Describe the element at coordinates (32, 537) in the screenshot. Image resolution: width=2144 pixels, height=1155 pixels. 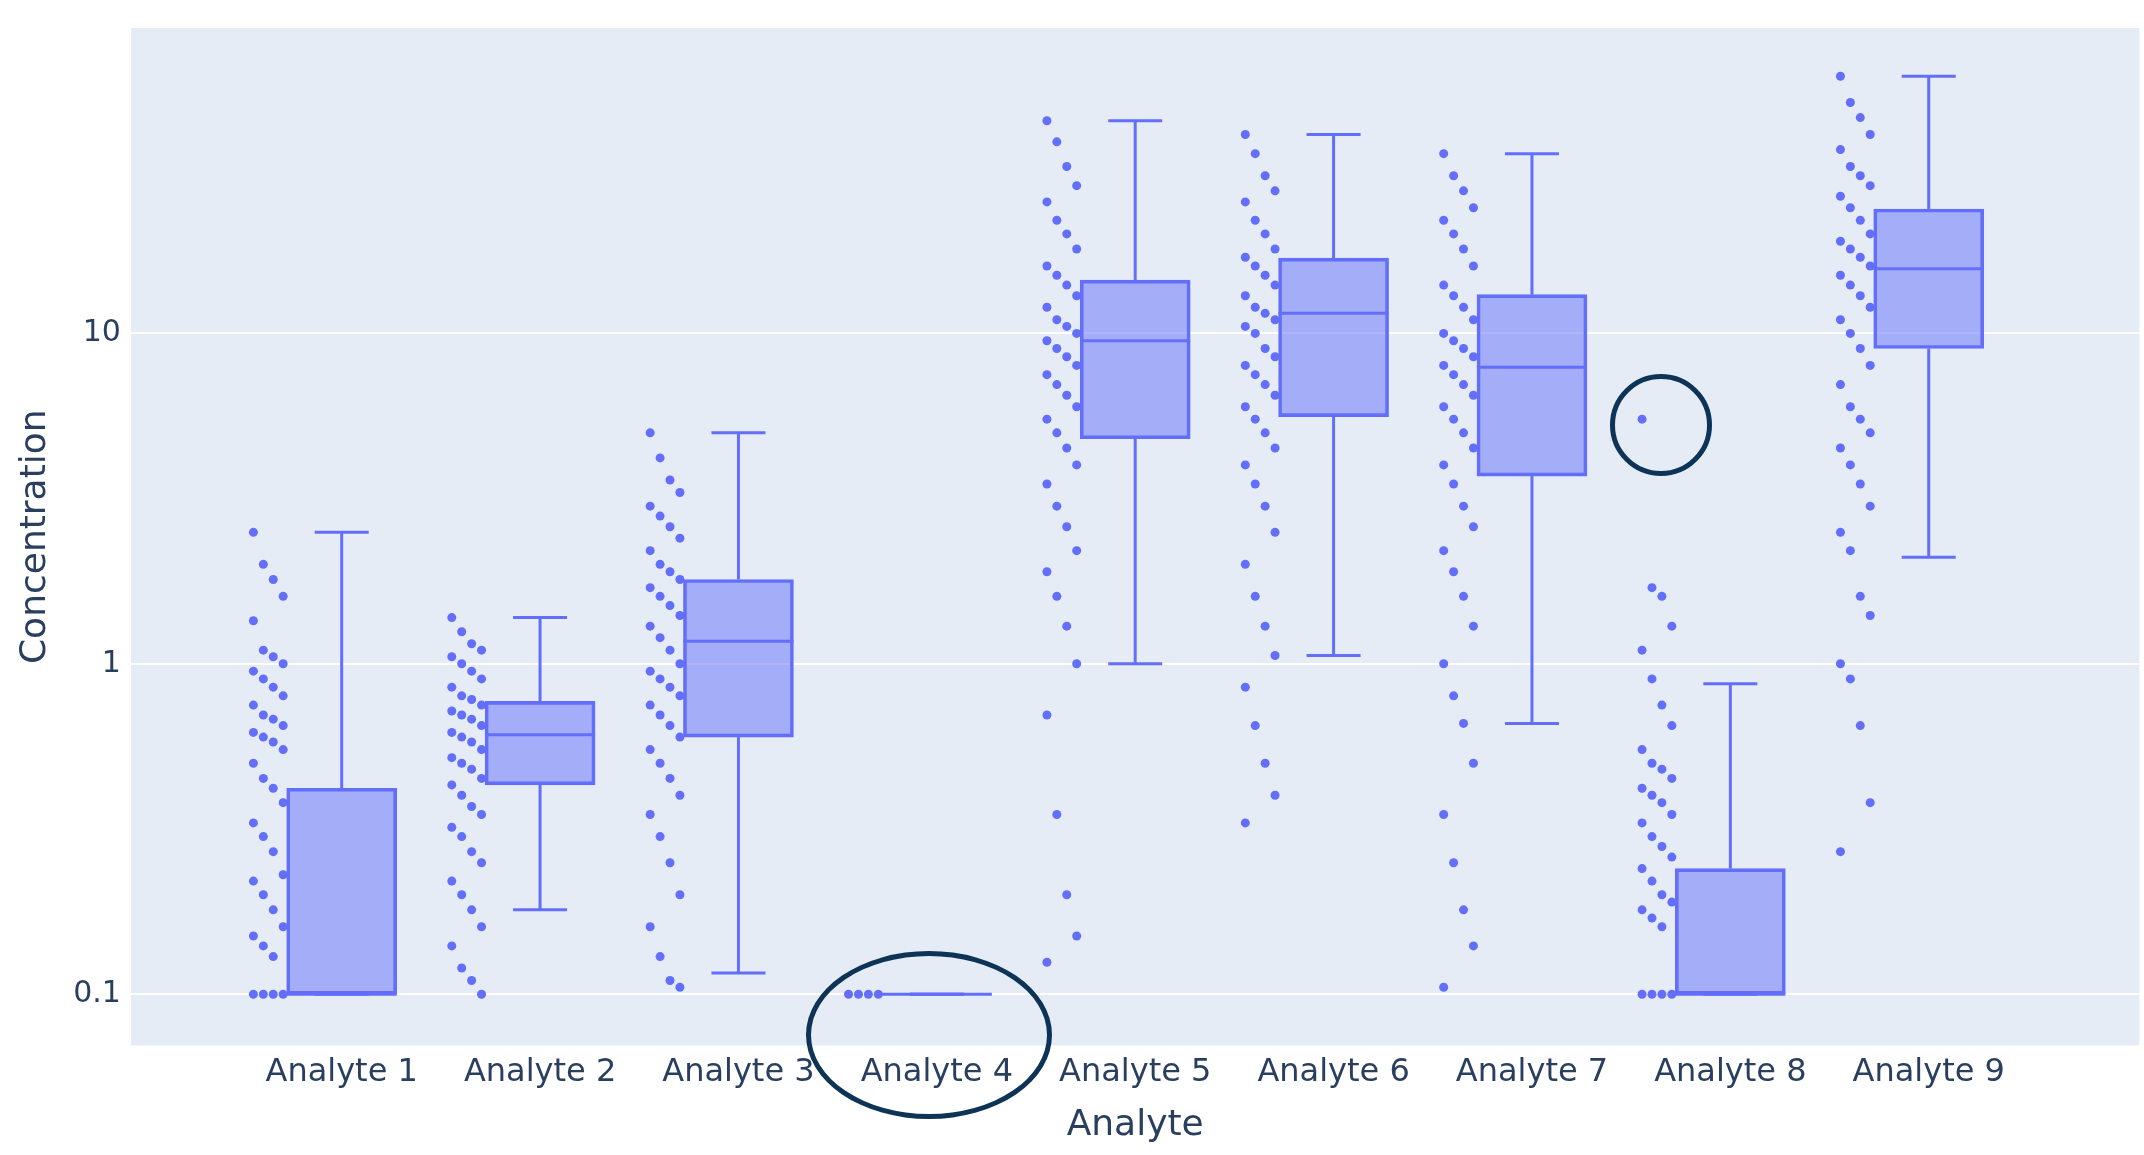
I see `y-axis-title: Concentration` at that location.